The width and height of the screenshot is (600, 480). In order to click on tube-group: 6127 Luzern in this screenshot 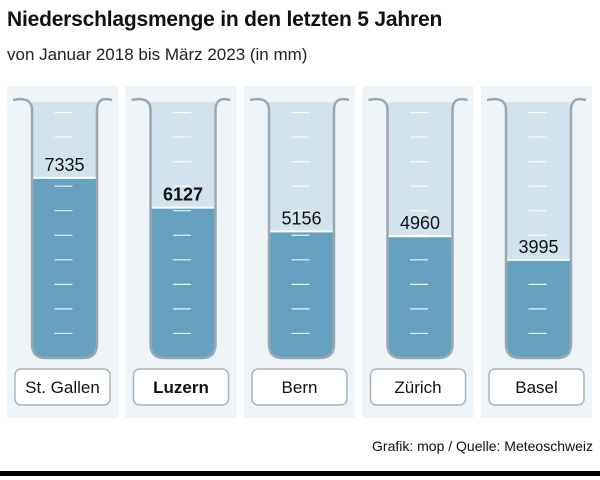, I will do `click(181, 252)`.